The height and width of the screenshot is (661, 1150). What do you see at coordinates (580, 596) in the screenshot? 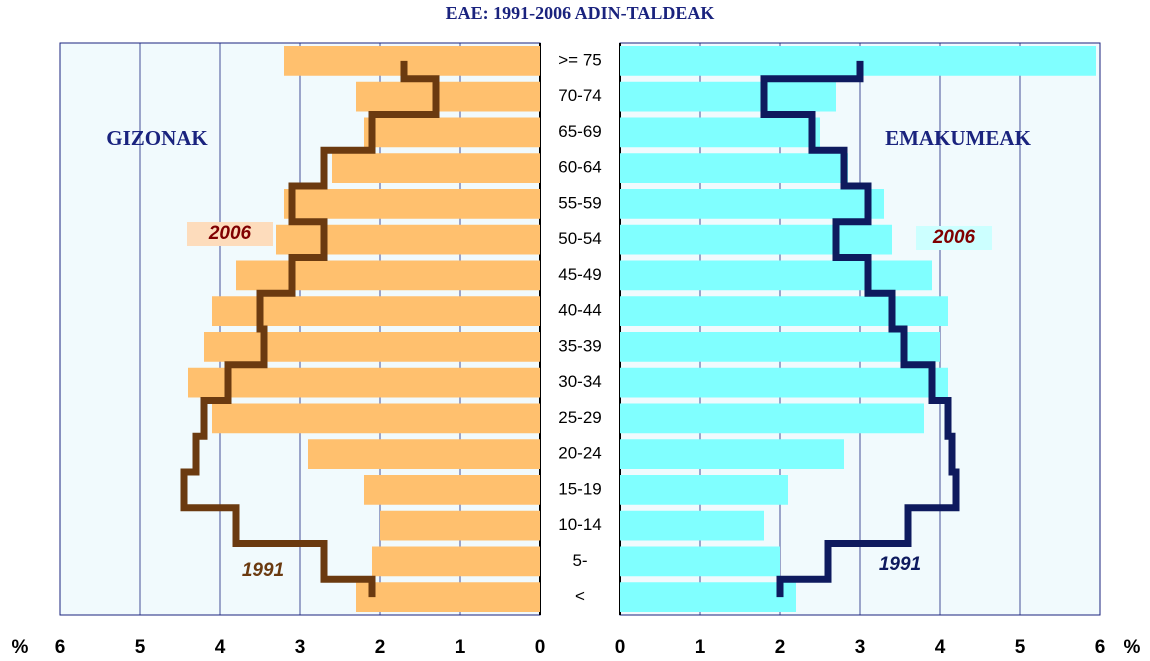
I see `category-label: <` at bounding box center [580, 596].